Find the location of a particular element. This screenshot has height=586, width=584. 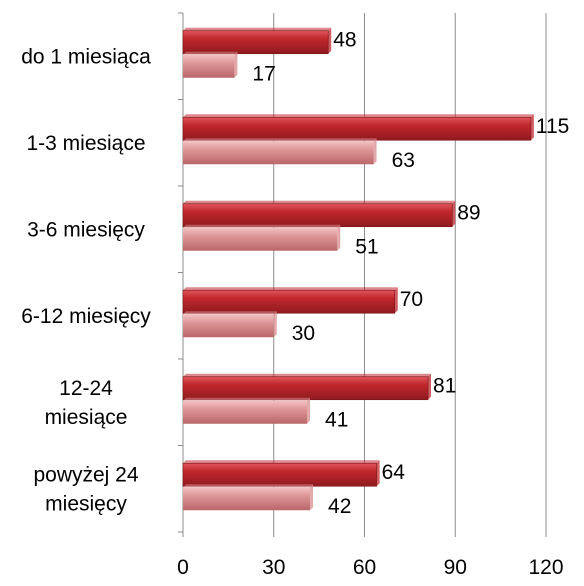

data-label: 63 is located at coordinates (403, 160).